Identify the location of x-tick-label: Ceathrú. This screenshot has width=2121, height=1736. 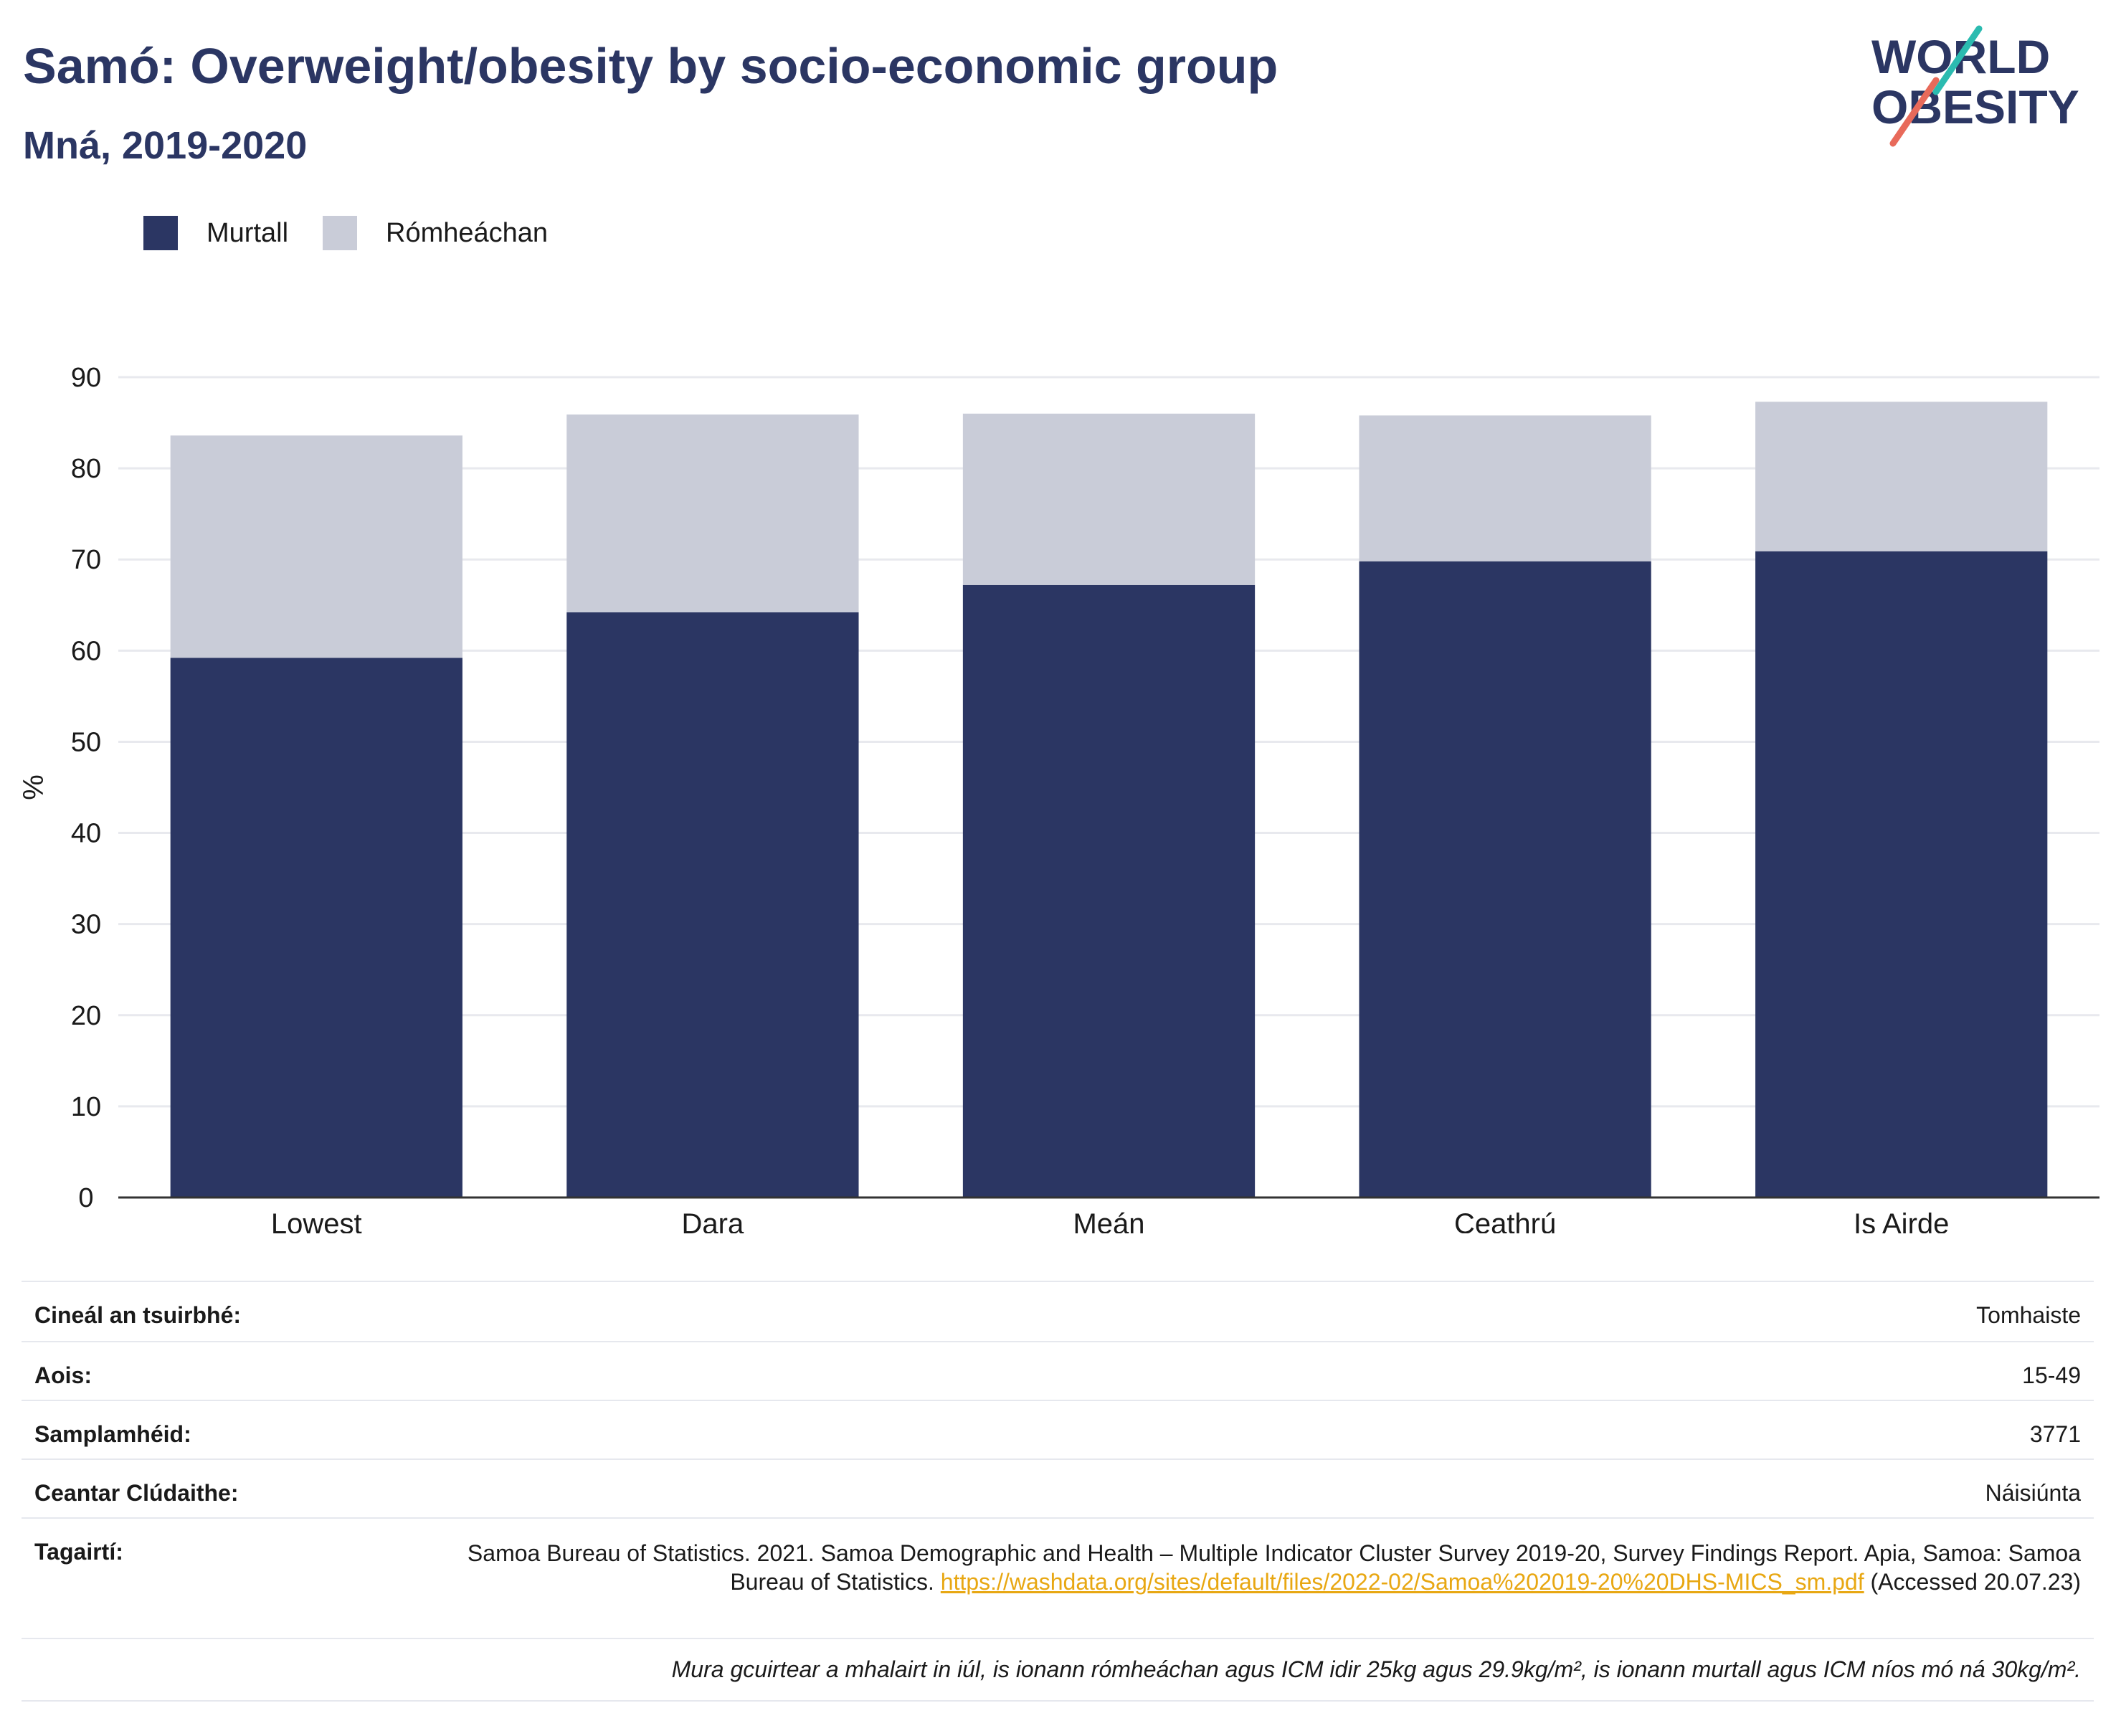
(1505, 1221).